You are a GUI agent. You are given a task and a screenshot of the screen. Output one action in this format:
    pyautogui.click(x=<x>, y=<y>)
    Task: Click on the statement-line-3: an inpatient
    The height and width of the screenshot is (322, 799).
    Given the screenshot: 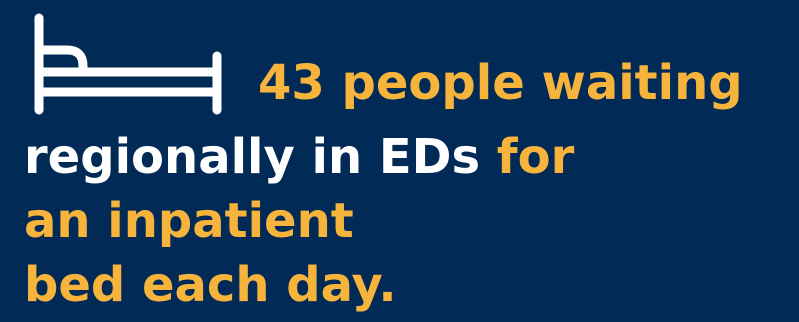 What is the action you would take?
    pyautogui.click(x=189, y=221)
    